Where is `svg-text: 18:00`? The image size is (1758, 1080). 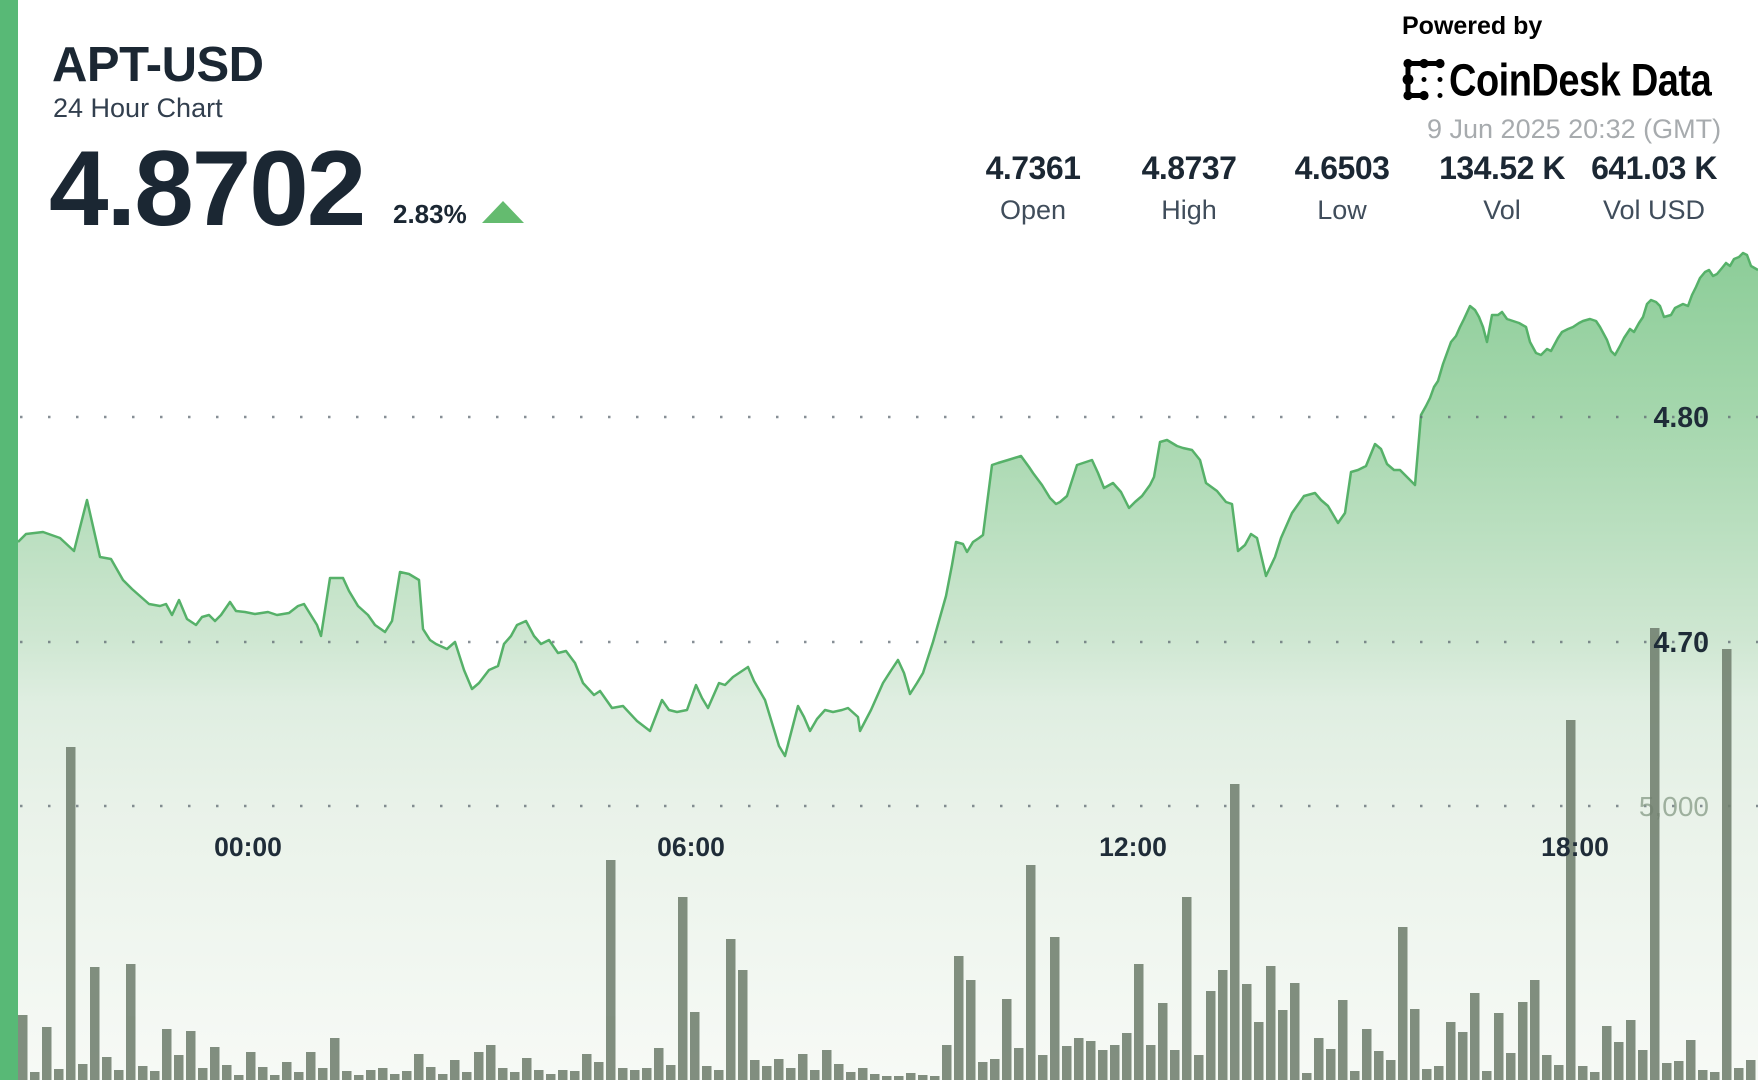
svg-text: 18:00 is located at coordinates (1575, 847).